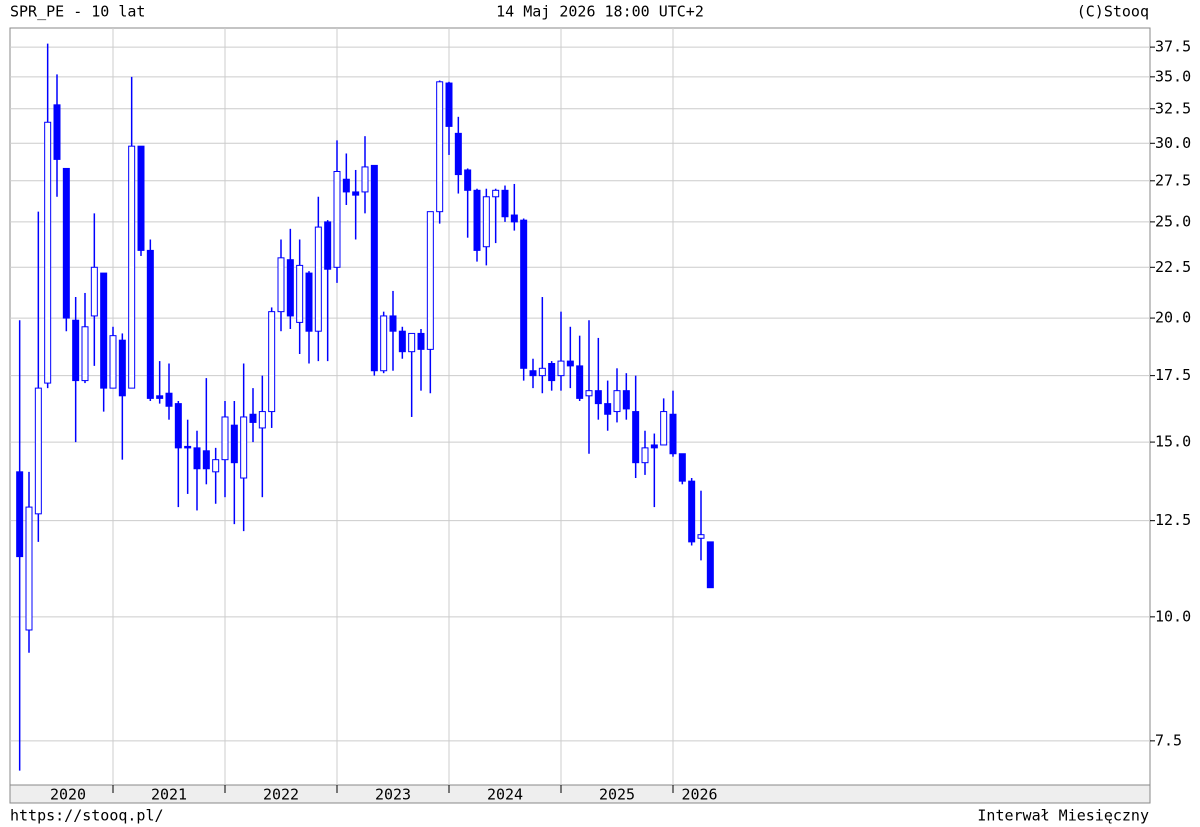 The height and width of the screenshot is (827, 1200). What do you see at coordinates (1063, 816) in the screenshot?
I see `interval: Interwał Miesięczny` at bounding box center [1063, 816].